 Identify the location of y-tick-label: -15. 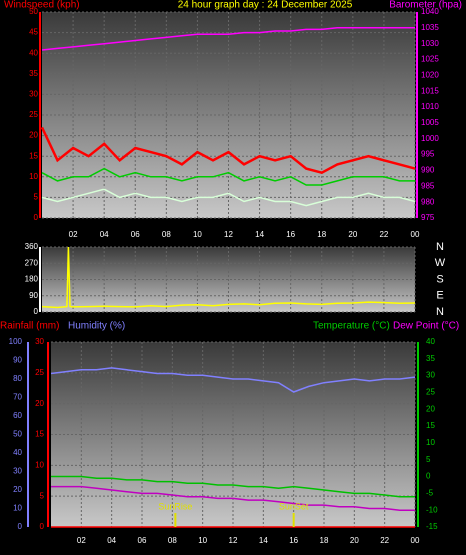
(432, 526).